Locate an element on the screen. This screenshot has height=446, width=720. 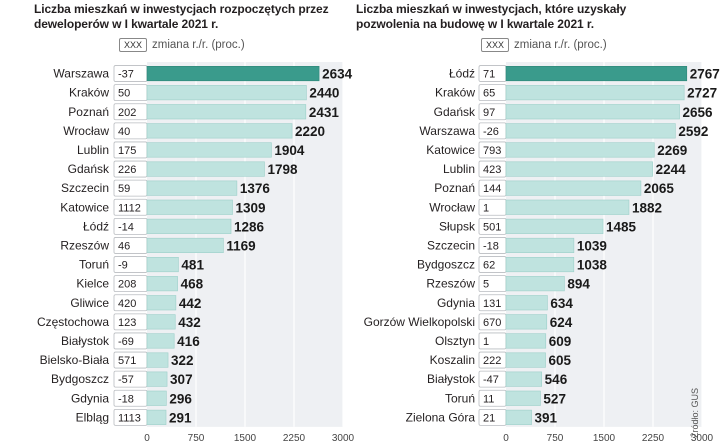
yoy-change-label: 46 is located at coordinates (124, 246).